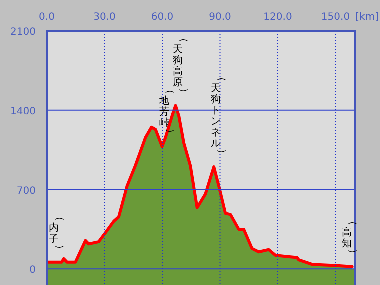  Describe the element at coordinates (335, 17) in the screenshot. I see `x-tick-label: 150.0` at that location.